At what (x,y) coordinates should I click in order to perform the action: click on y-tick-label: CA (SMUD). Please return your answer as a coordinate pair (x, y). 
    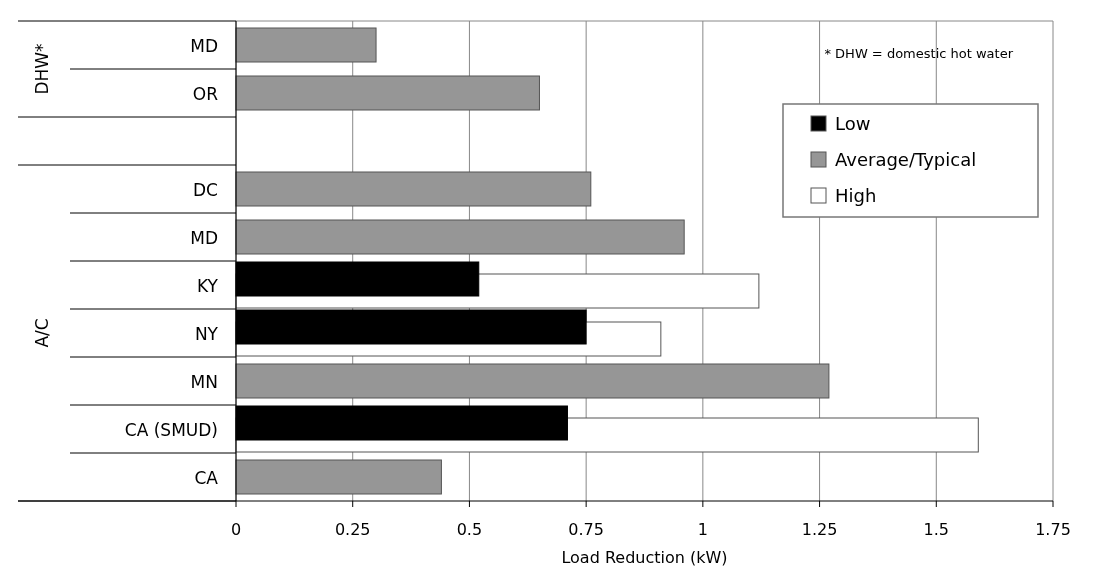
    Looking at the image, I should click on (171, 430).